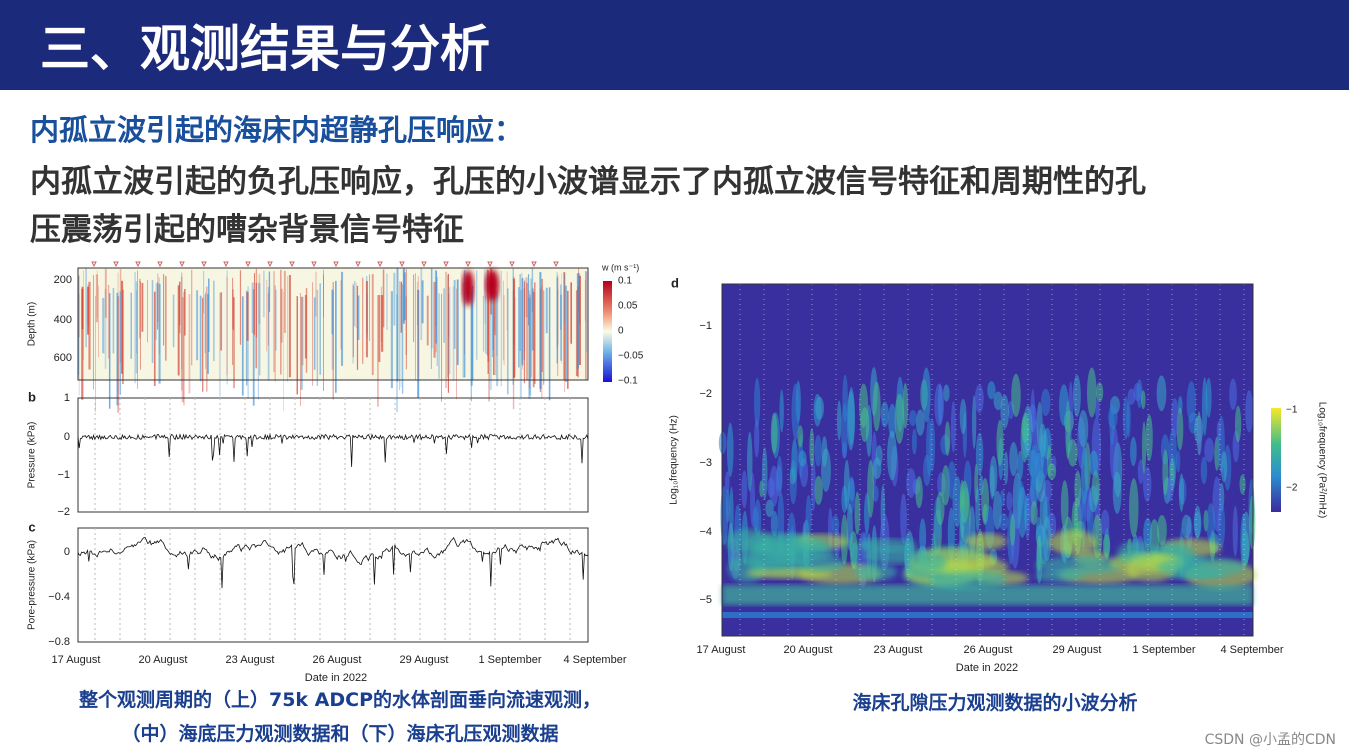 The image size is (1349, 756). What do you see at coordinates (705, 326) in the screenshot?
I see `tick-label: −1` at bounding box center [705, 326].